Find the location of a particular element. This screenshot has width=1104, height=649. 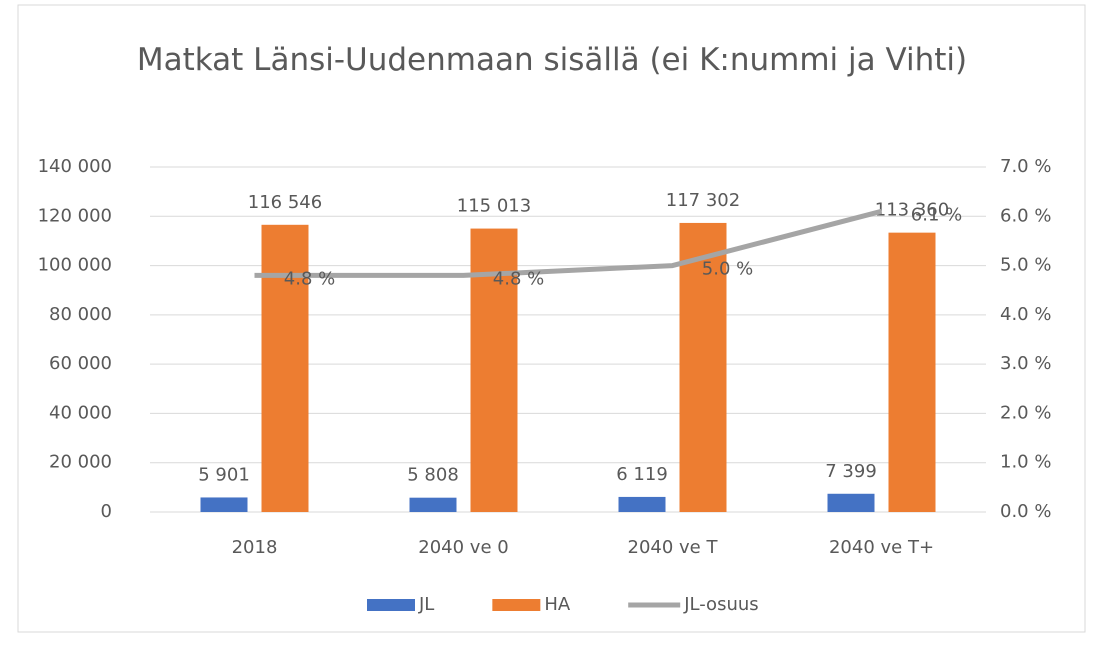

y-tick-label: 0 is located at coordinates (106, 511).